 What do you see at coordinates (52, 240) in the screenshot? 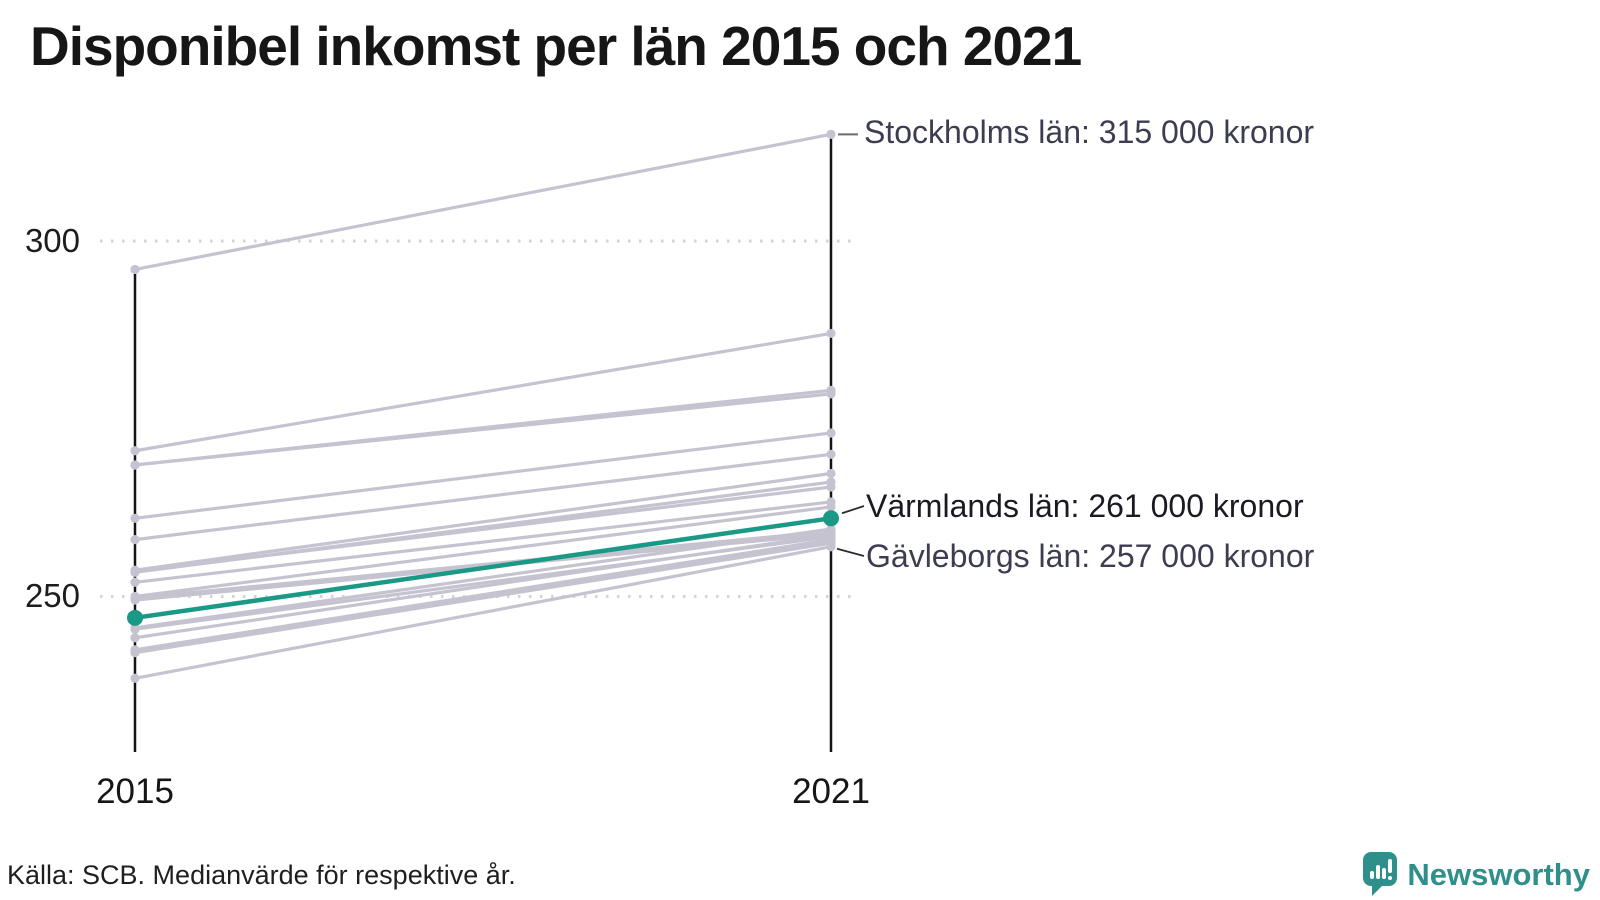
I see `y-tick-300: 300` at bounding box center [52, 240].